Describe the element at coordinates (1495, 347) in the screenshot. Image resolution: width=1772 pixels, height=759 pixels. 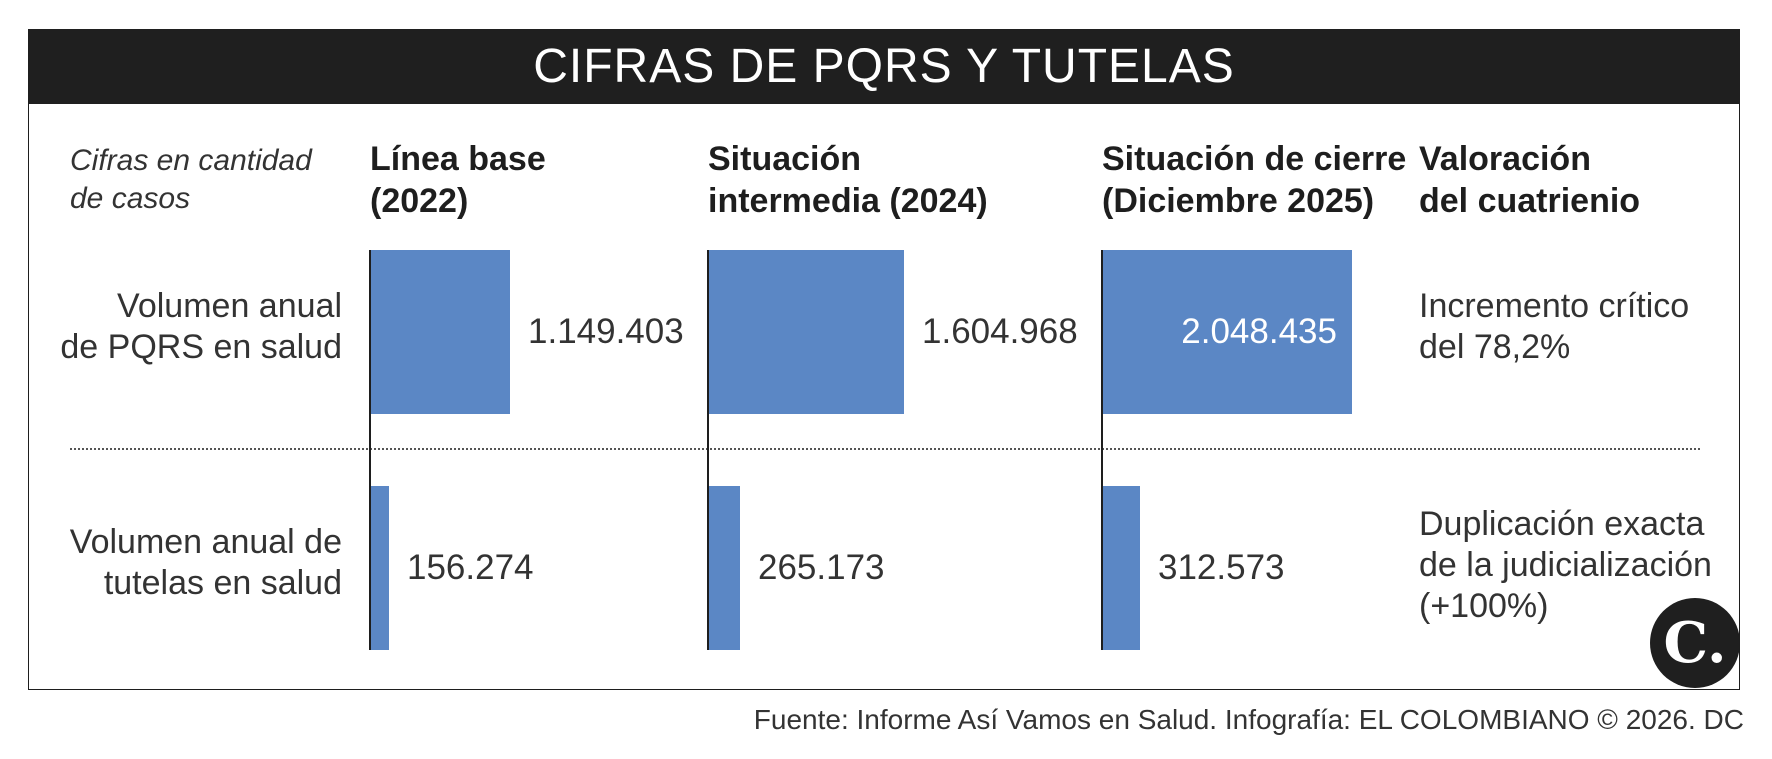
I see `assessment-line: del 78,2%` at that location.